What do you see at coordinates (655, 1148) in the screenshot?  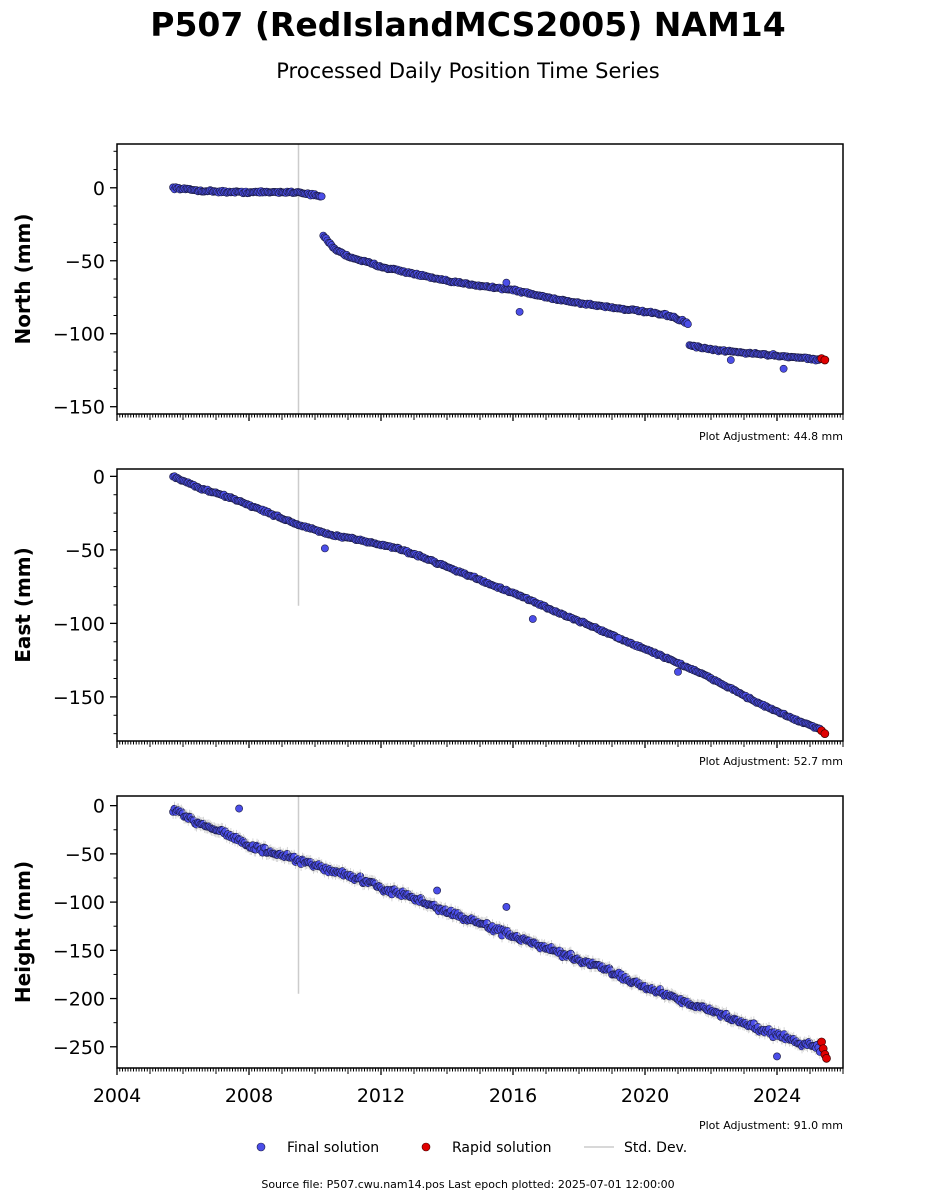 I see `legend-std-label: Std. Dev.` at bounding box center [655, 1148].